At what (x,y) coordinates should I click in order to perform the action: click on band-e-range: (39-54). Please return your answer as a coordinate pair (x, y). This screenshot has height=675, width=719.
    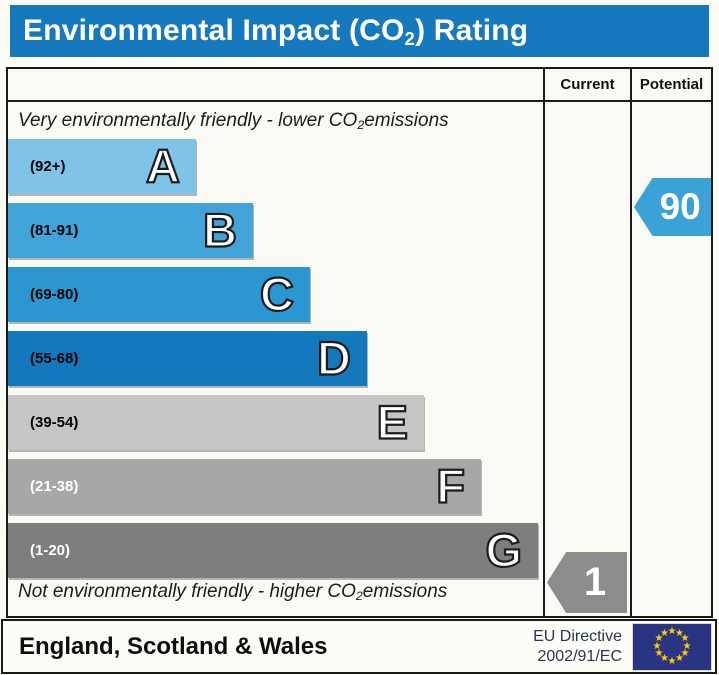
    Looking at the image, I should click on (54, 422).